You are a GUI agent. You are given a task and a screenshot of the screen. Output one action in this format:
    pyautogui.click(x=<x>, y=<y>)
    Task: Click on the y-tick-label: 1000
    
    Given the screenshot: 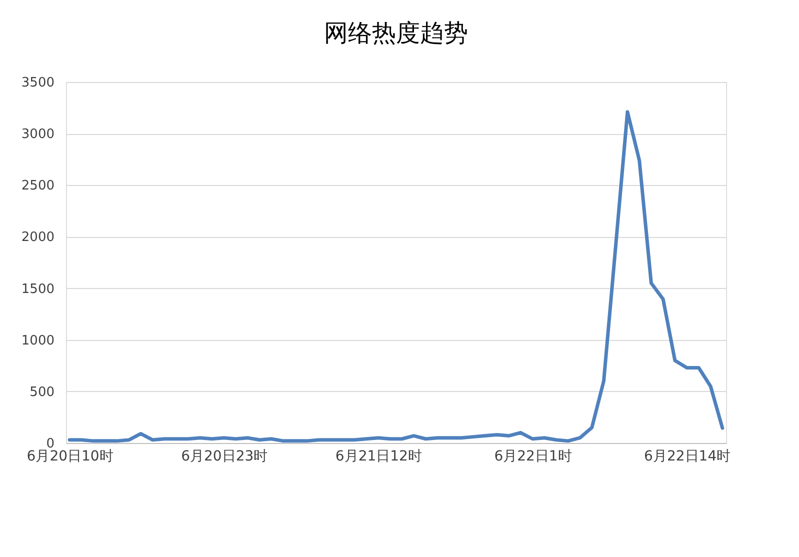 What is the action you would take?
    pyautogui.click(x=37, y=340)
    